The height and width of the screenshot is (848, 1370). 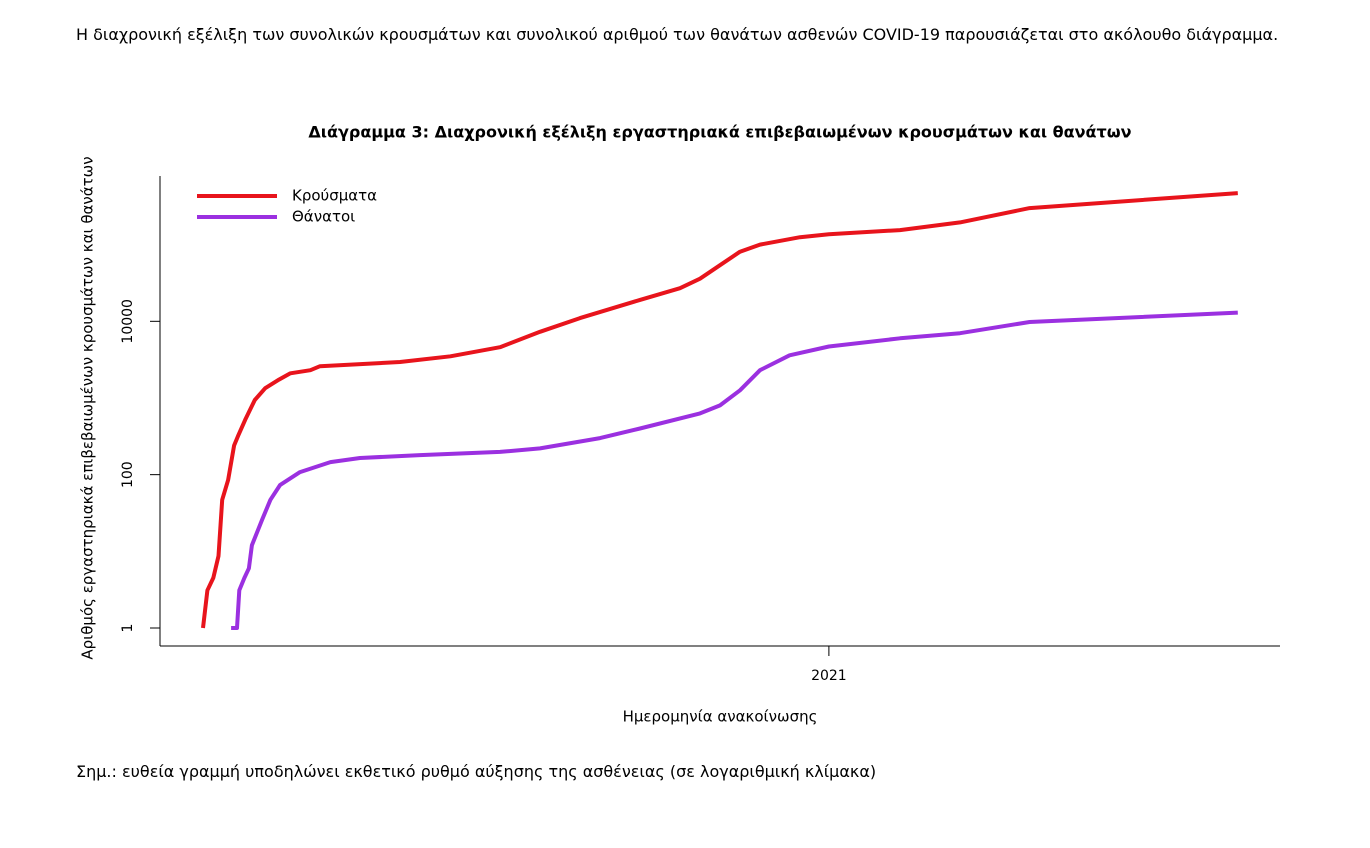 I want to click on y-tick-label: 100, so click(x=128, y=474).